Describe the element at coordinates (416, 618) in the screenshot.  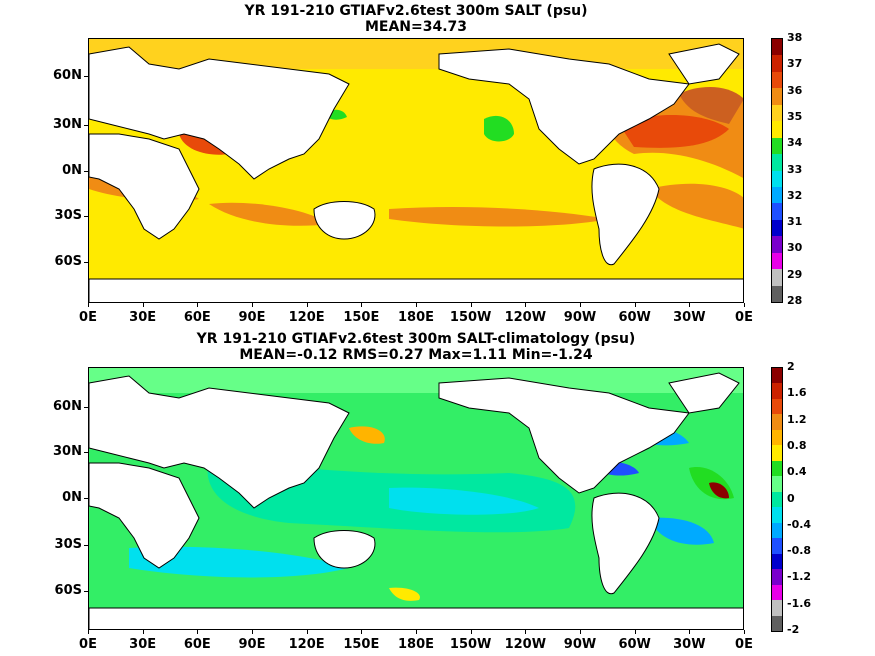
I see `panel2-antarctica` at that location.